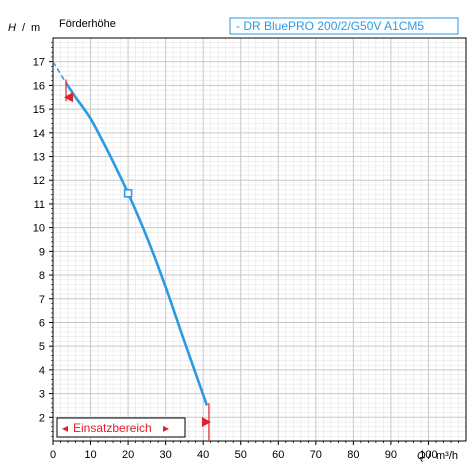 The width and height of the screenshot is (473, 471). What do you see at coordinates (39, 110) in the screenshot?
I see `y-tick-label: 15` at bounding box center [39, 110].